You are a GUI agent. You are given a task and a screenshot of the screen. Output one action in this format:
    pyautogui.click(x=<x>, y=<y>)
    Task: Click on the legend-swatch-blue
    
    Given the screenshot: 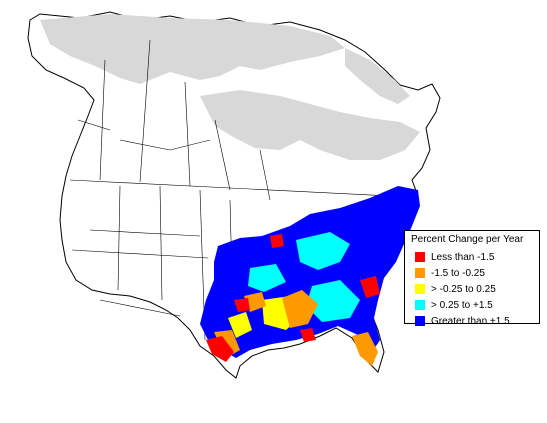 What is the action you would take?
    pyautogui.click(x=420, y=321)
    